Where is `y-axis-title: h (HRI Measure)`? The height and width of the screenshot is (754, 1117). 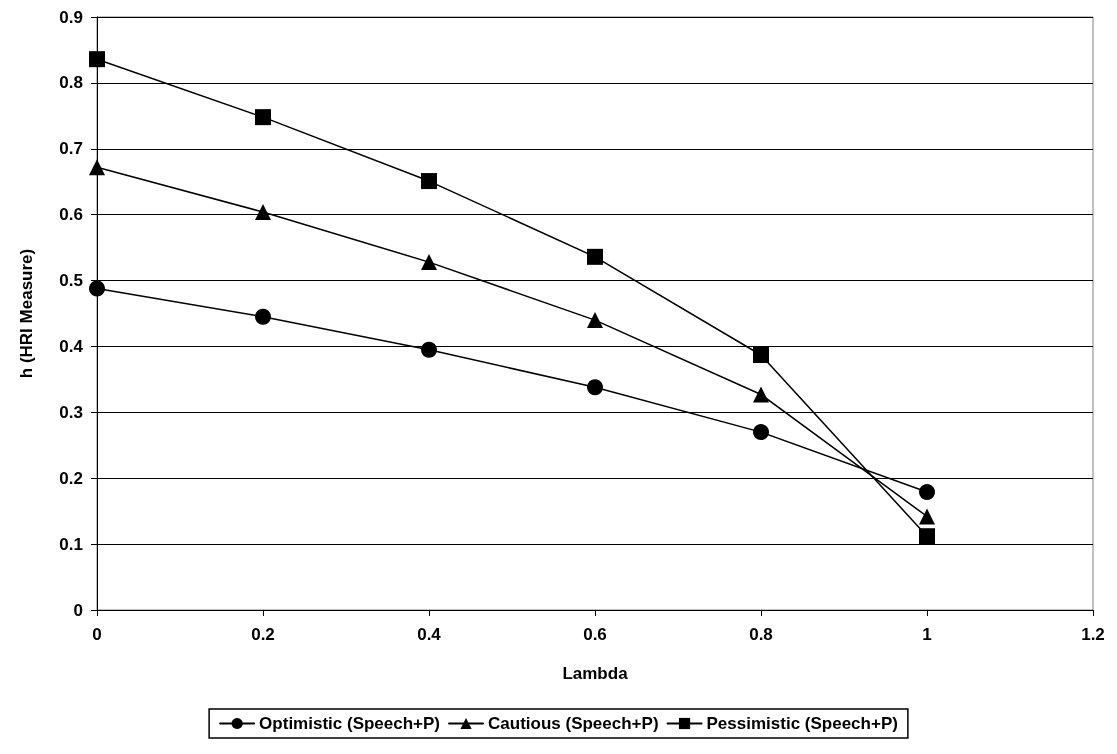
y-axis-title: h (HRI Measure) is located at coordinates (26, 313).